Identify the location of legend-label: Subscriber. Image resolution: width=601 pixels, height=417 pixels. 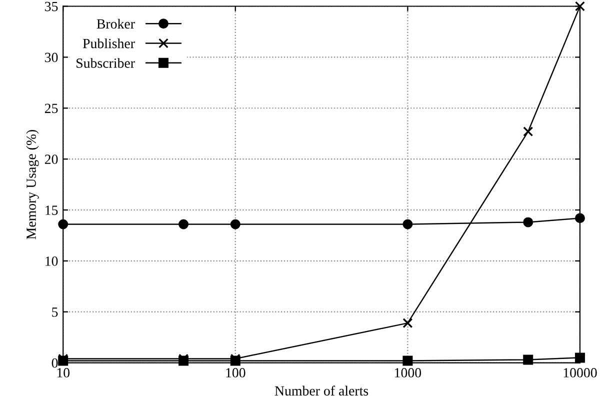
(105, 63).